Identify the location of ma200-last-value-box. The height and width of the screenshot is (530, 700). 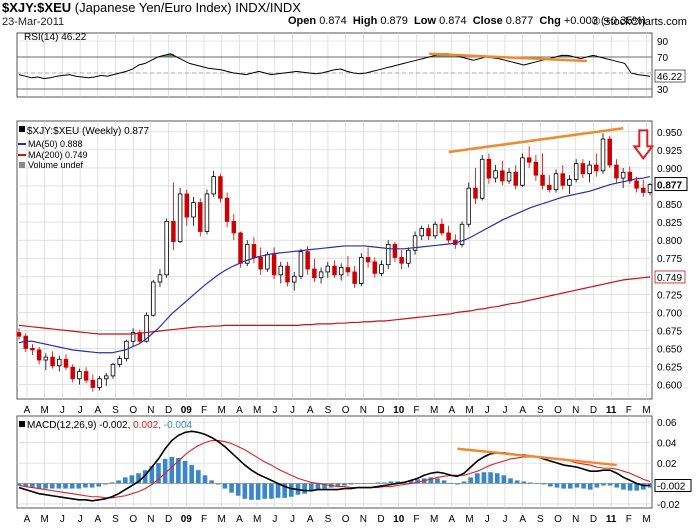
(670, 277).